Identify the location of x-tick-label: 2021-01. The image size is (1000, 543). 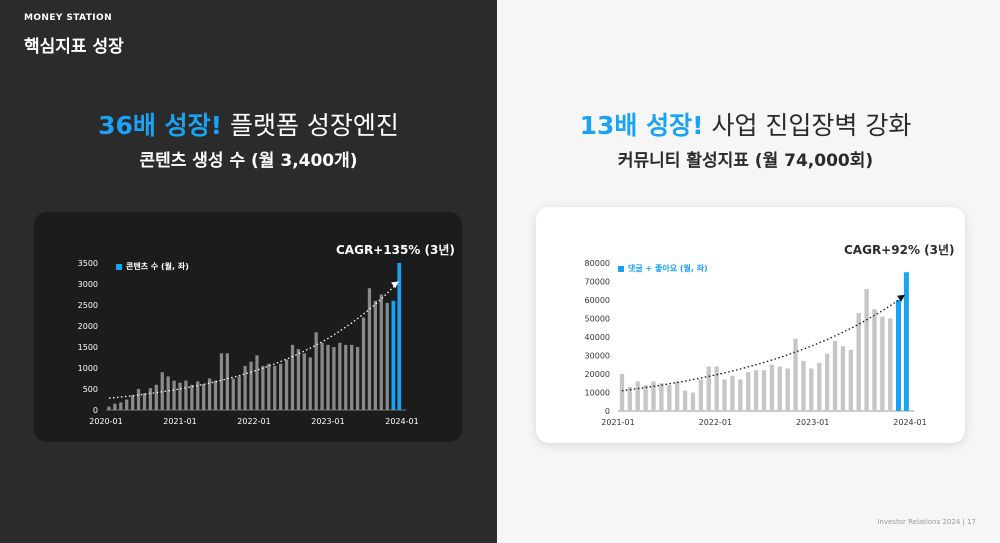
(617, 422).